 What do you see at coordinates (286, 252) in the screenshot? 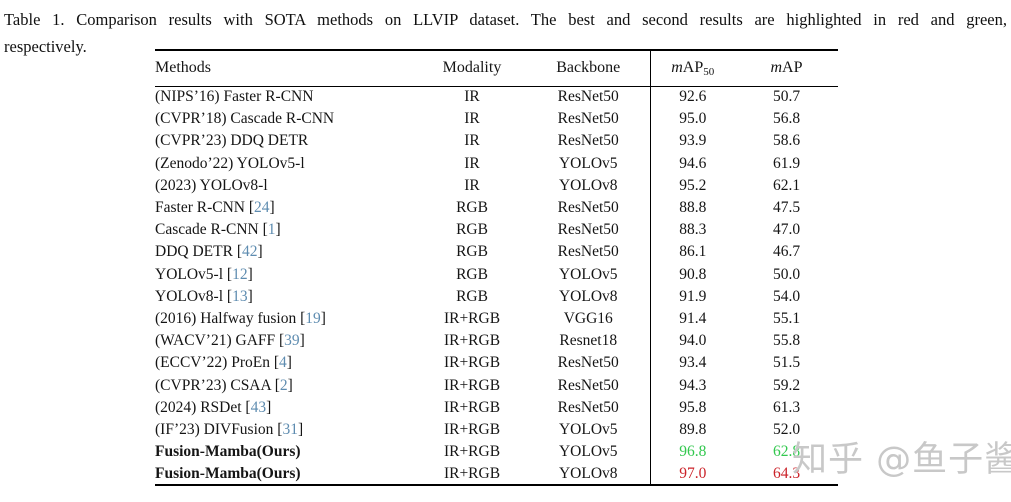
I see `method-cell: DDQ DETR [42]` at bounding box center [286, 252].